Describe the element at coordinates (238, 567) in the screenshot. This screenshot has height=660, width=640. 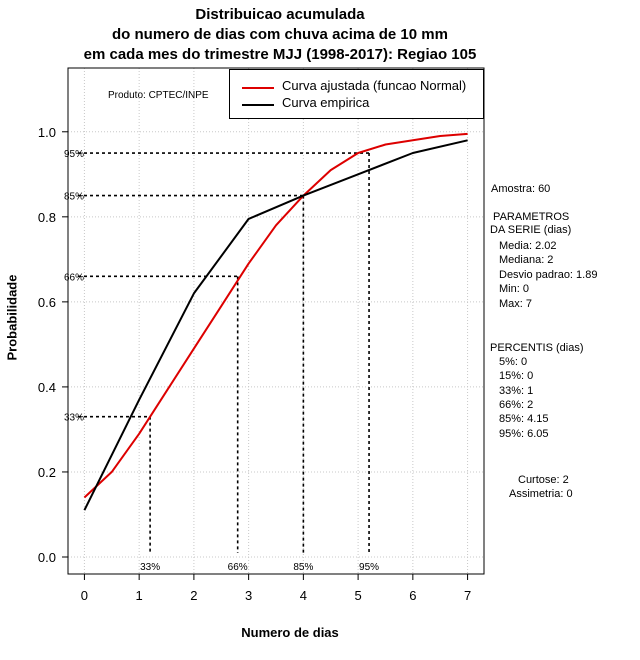
I see `percentile-bottom-label: 66%` at that location.